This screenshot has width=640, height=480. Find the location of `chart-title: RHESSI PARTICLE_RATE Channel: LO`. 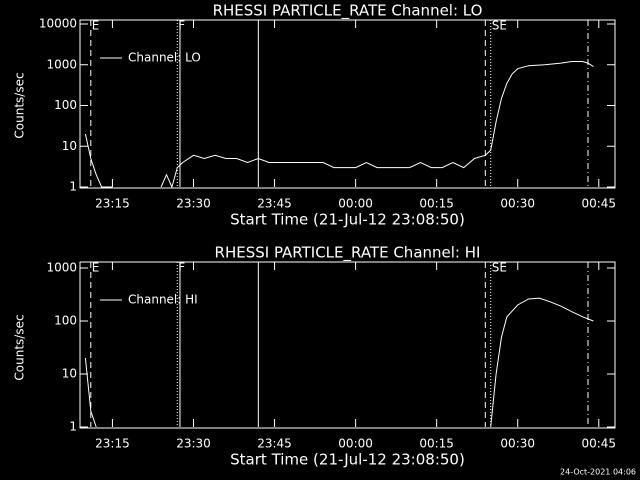

chart-title: RHESSI PARTICLE_RATE Channel: LO is located at coordinates (348, 11).